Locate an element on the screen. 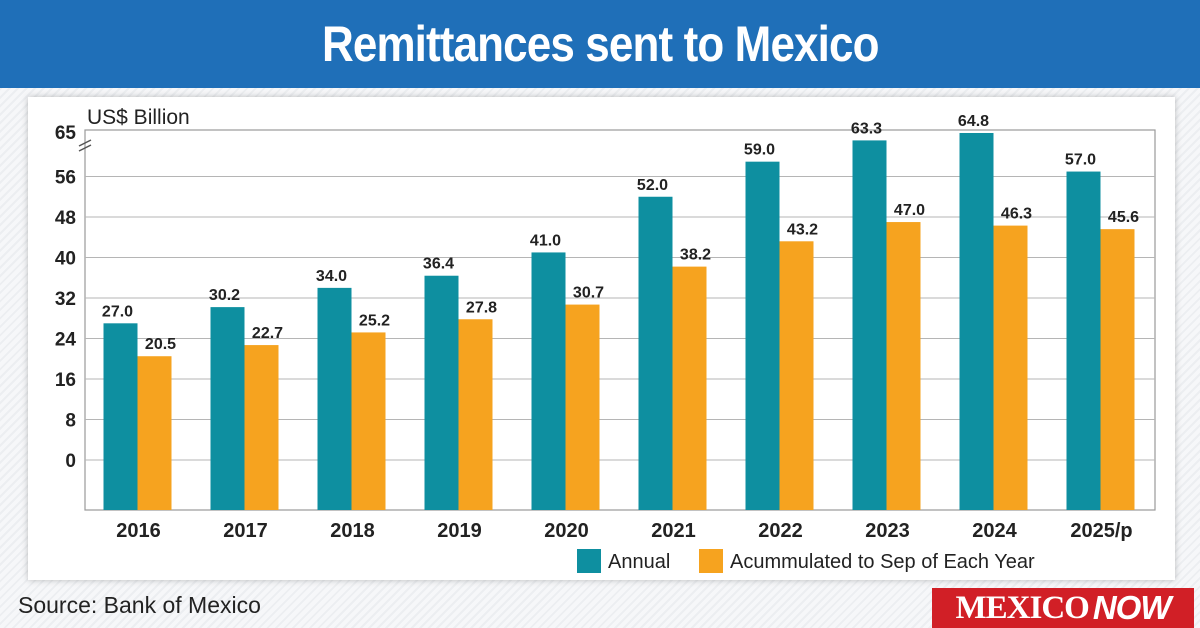 This screenshot has width=1200, height=628. page-title: Remittances sent to Mexico is located at coordinates (600, 44).